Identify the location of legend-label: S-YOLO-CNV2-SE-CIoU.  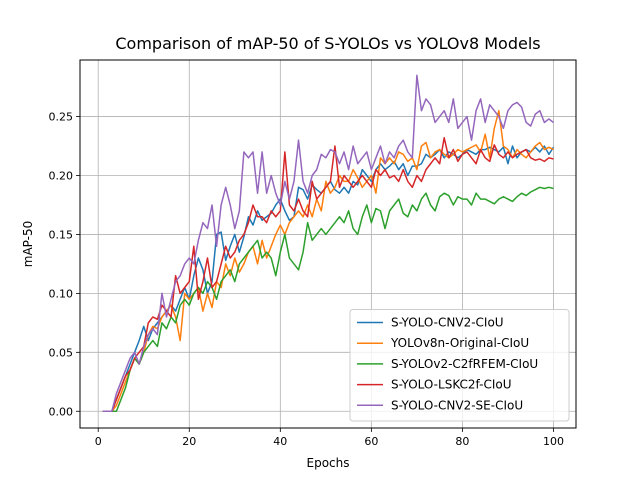
(457, 405).